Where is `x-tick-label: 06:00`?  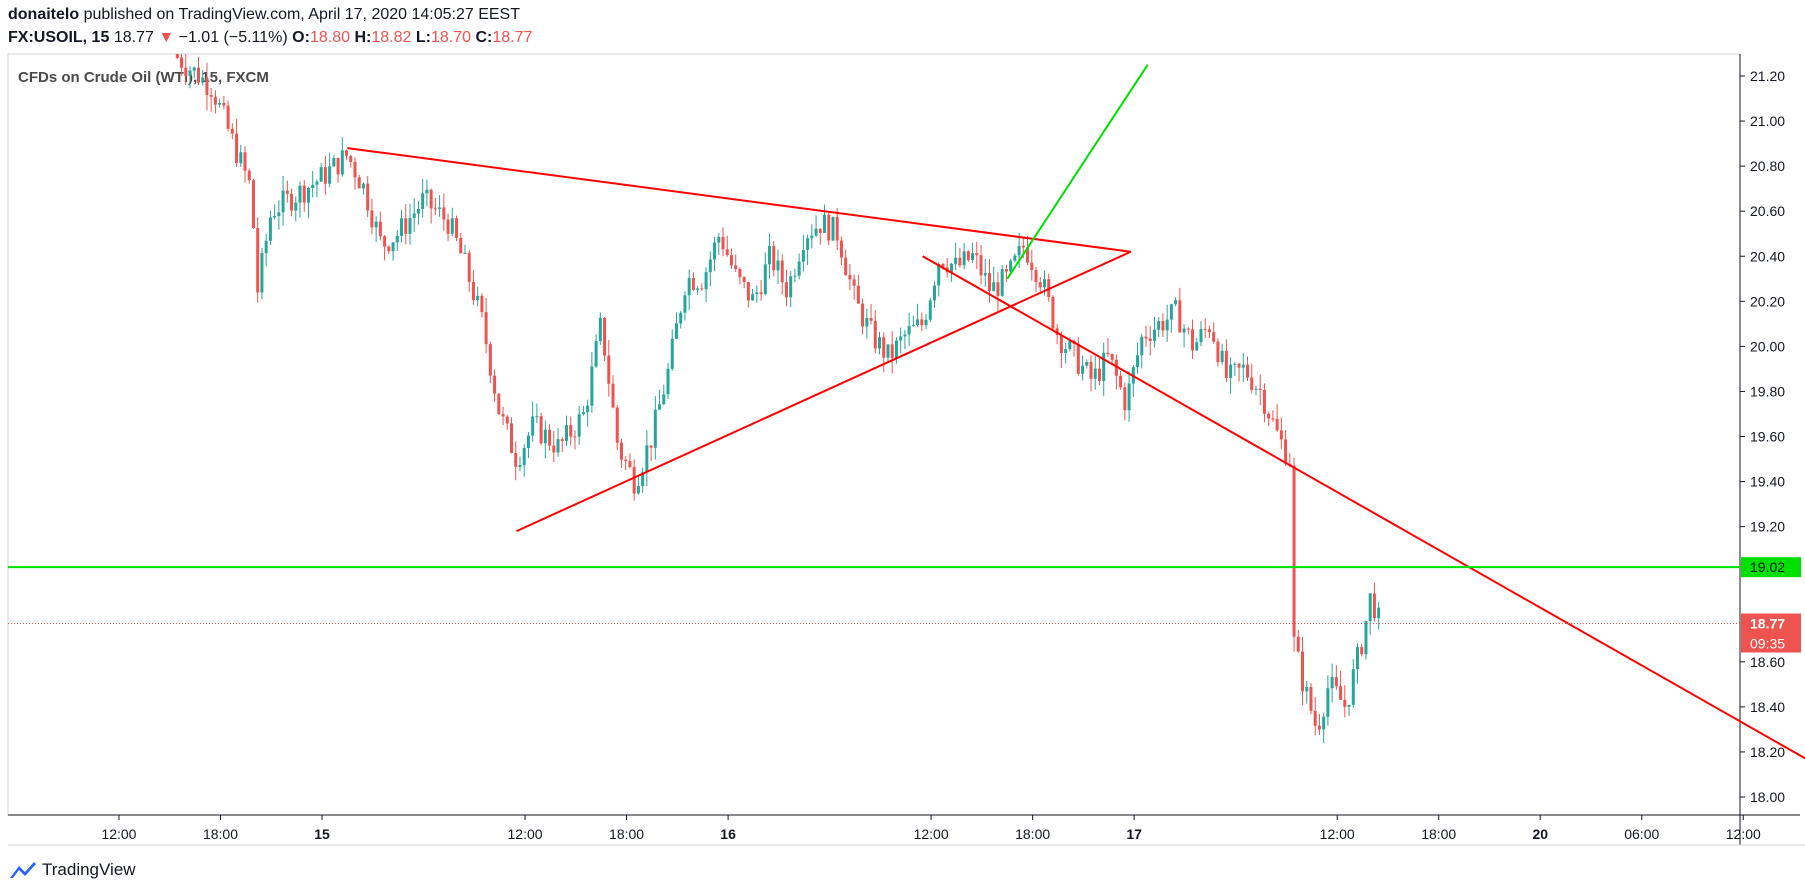 x-tick-label: 06:00 is located at coordinates (1641, 834).